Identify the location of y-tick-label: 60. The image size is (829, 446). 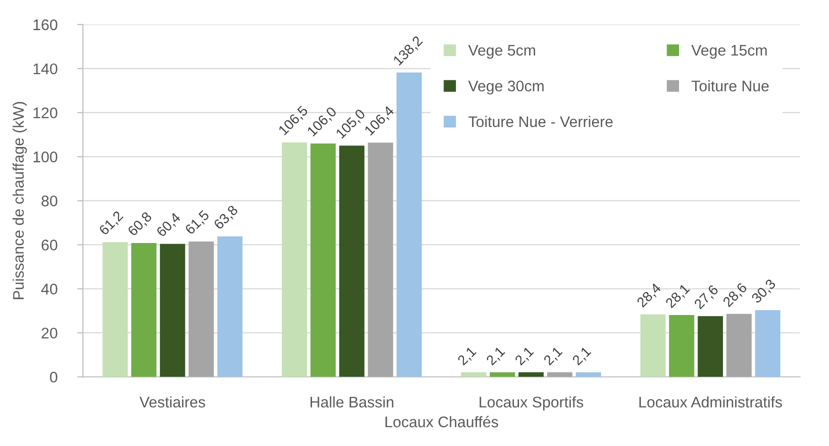
(50, 245).